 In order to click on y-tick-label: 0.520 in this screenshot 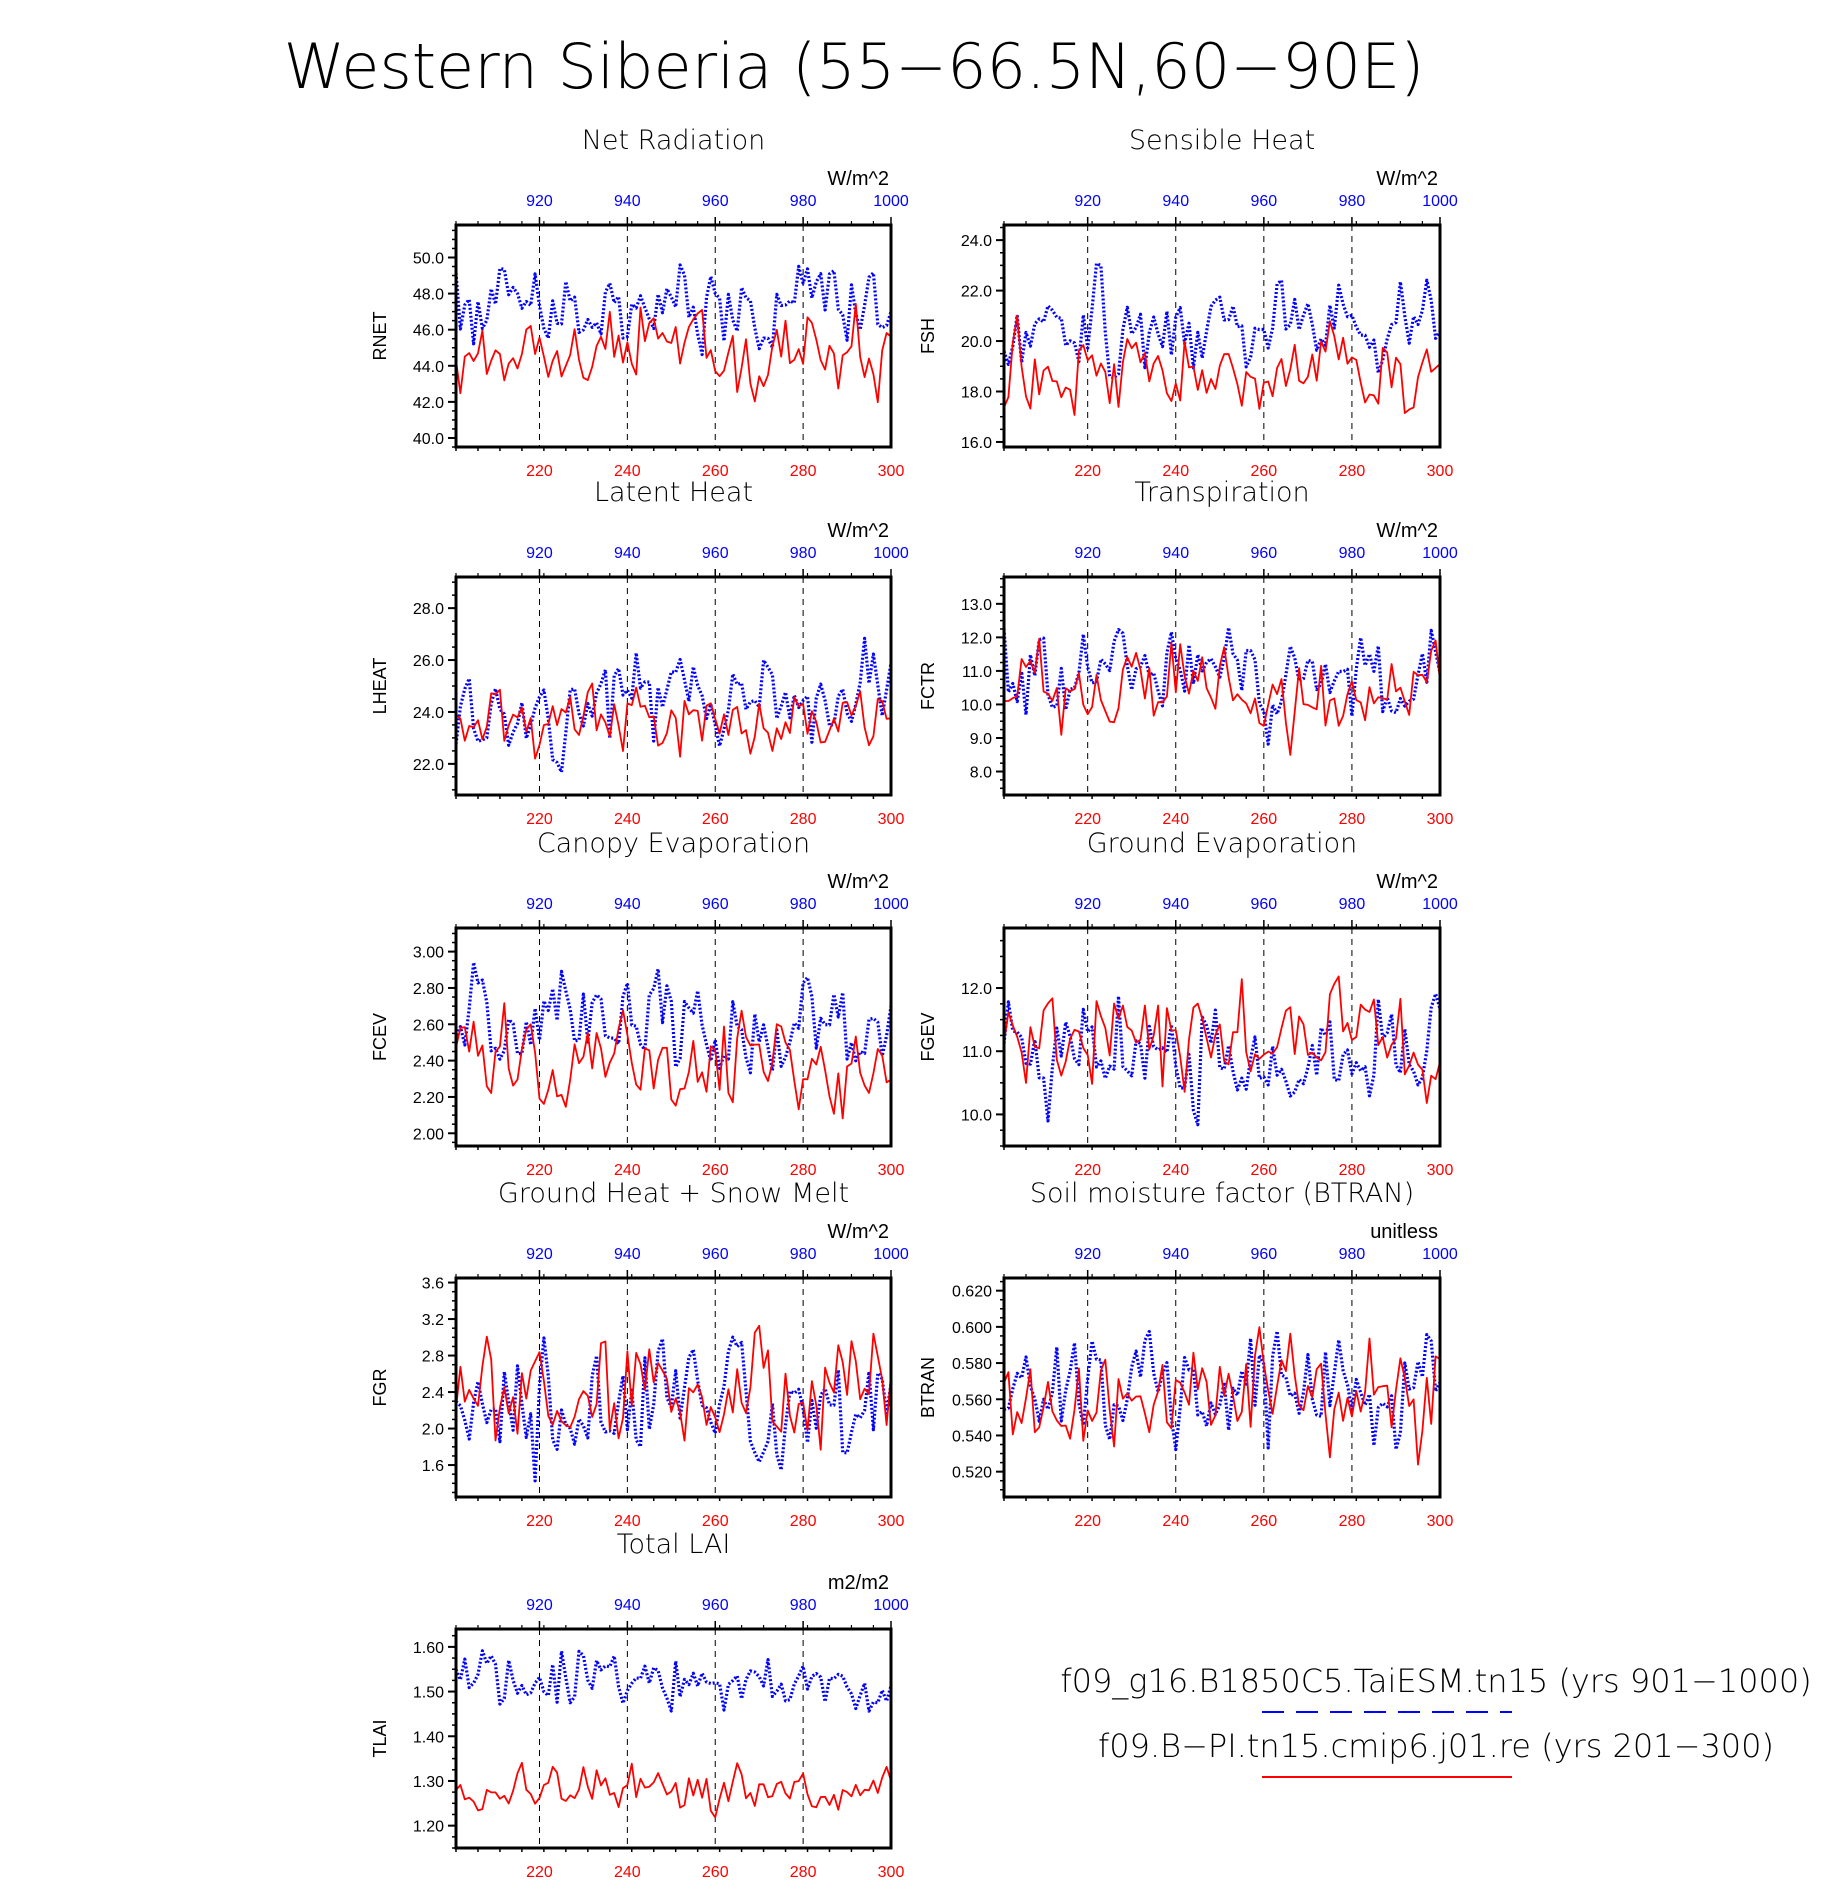, I will do `click(972, 1473)`.